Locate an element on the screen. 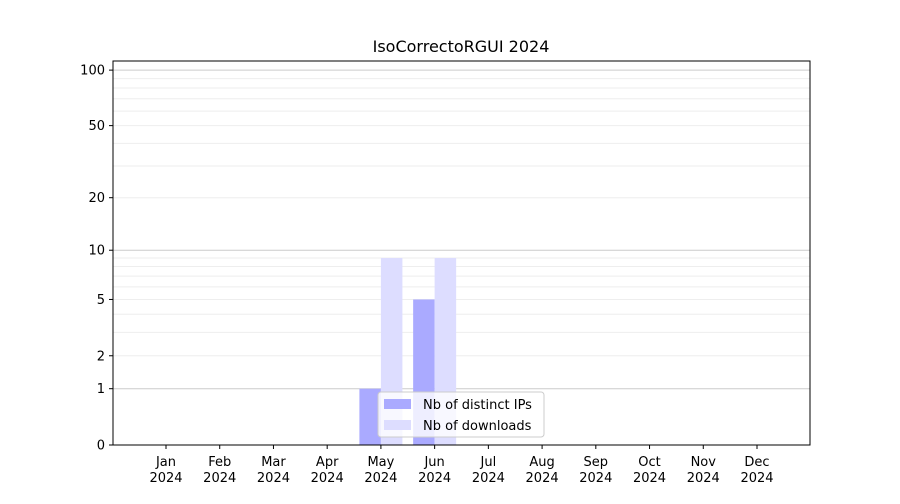 This screenshot has height=504, width=900. x-tick-label: Jan is located at coordinates (165, 462).